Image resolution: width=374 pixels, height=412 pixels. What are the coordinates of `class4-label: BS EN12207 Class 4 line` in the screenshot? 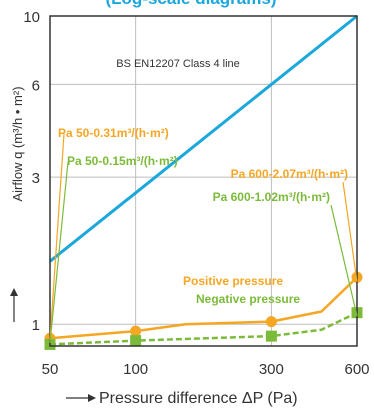 It's located at (178, 64).